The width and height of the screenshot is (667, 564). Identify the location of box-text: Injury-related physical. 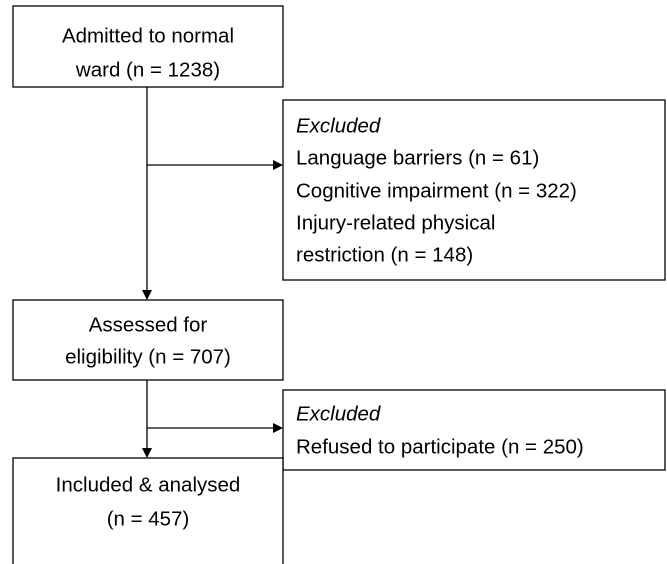
(395, 222).